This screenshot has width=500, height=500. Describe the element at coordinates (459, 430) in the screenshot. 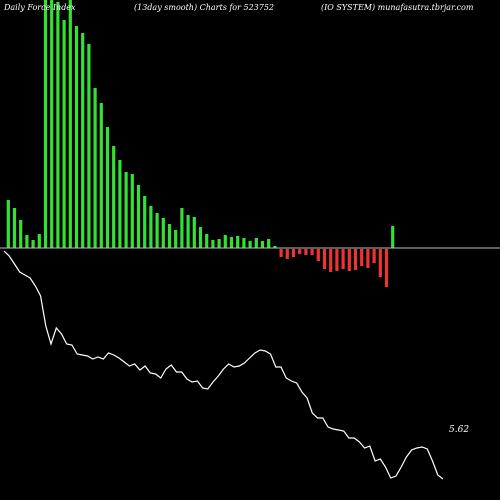

I see `last-value-label: 5.62` at that location.